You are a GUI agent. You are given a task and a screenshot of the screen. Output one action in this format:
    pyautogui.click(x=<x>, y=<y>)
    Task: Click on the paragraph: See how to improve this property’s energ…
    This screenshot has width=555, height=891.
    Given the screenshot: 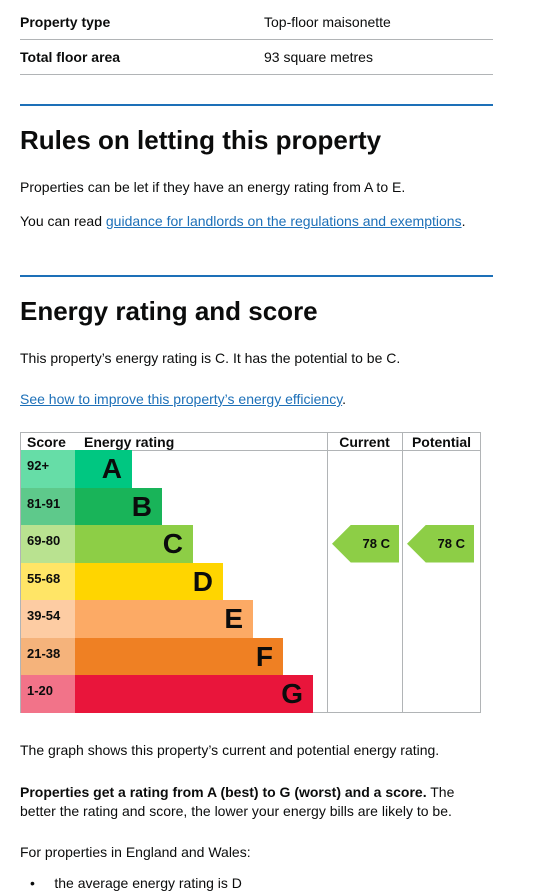 What is the action you would take?
    pyautogui.click(x=183, y=399)
    